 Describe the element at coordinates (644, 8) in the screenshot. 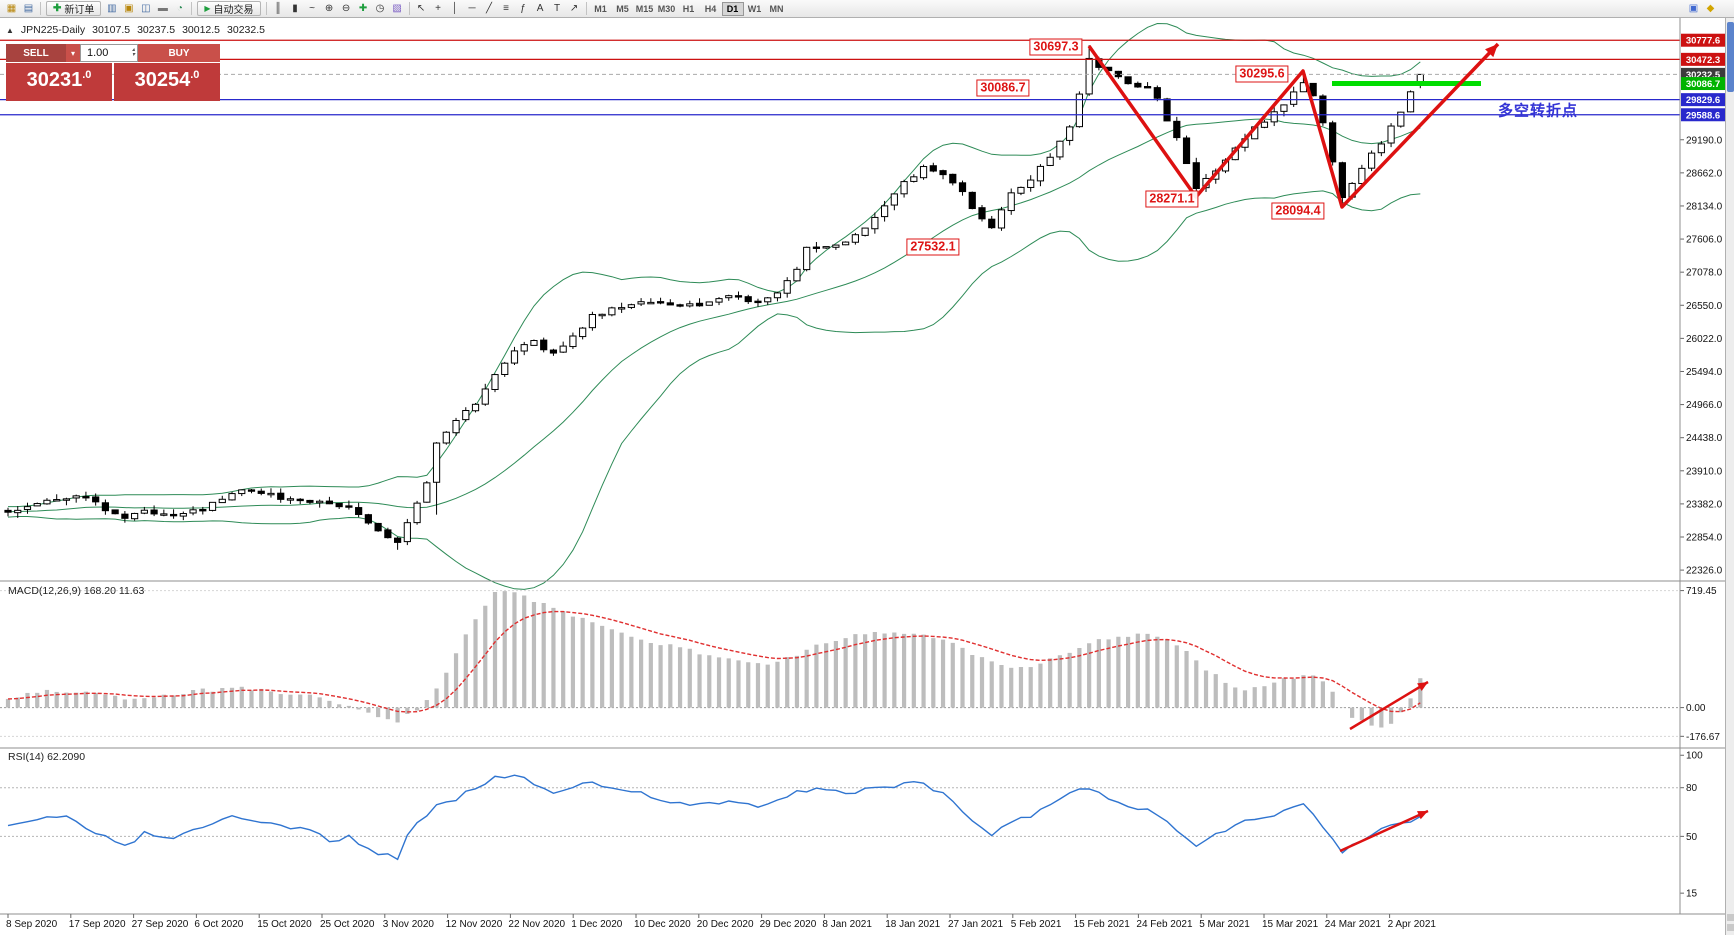

I see `timeframe-m15-button: M15` at that location.